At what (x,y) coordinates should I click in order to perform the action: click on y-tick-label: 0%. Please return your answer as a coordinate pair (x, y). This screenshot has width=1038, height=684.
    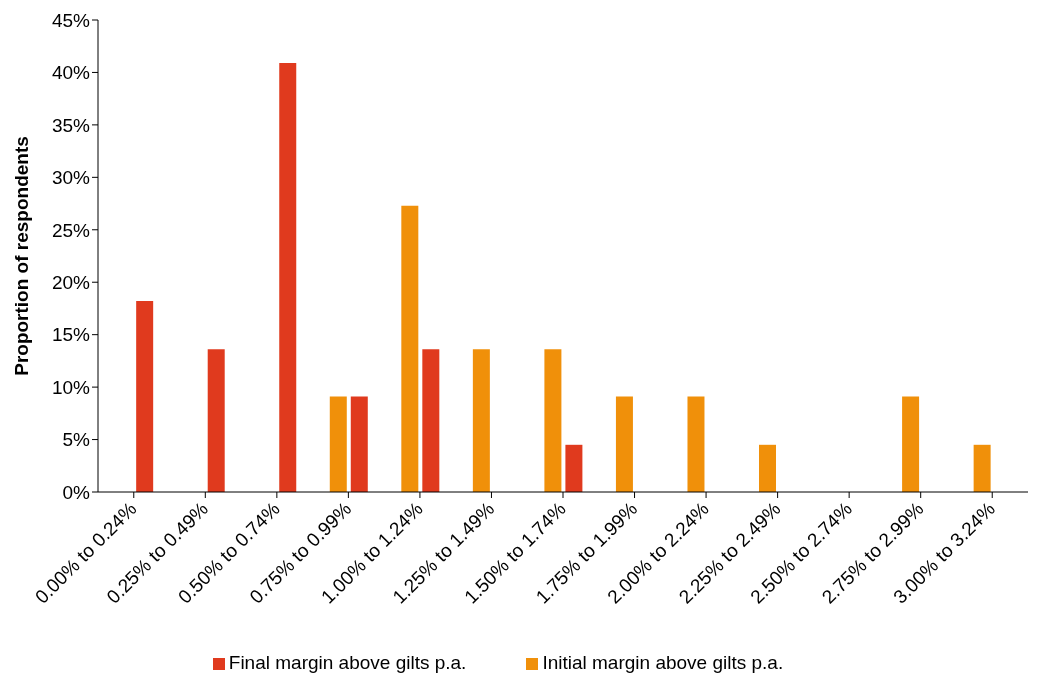
    Looking at the image, I should click on (76, 492).